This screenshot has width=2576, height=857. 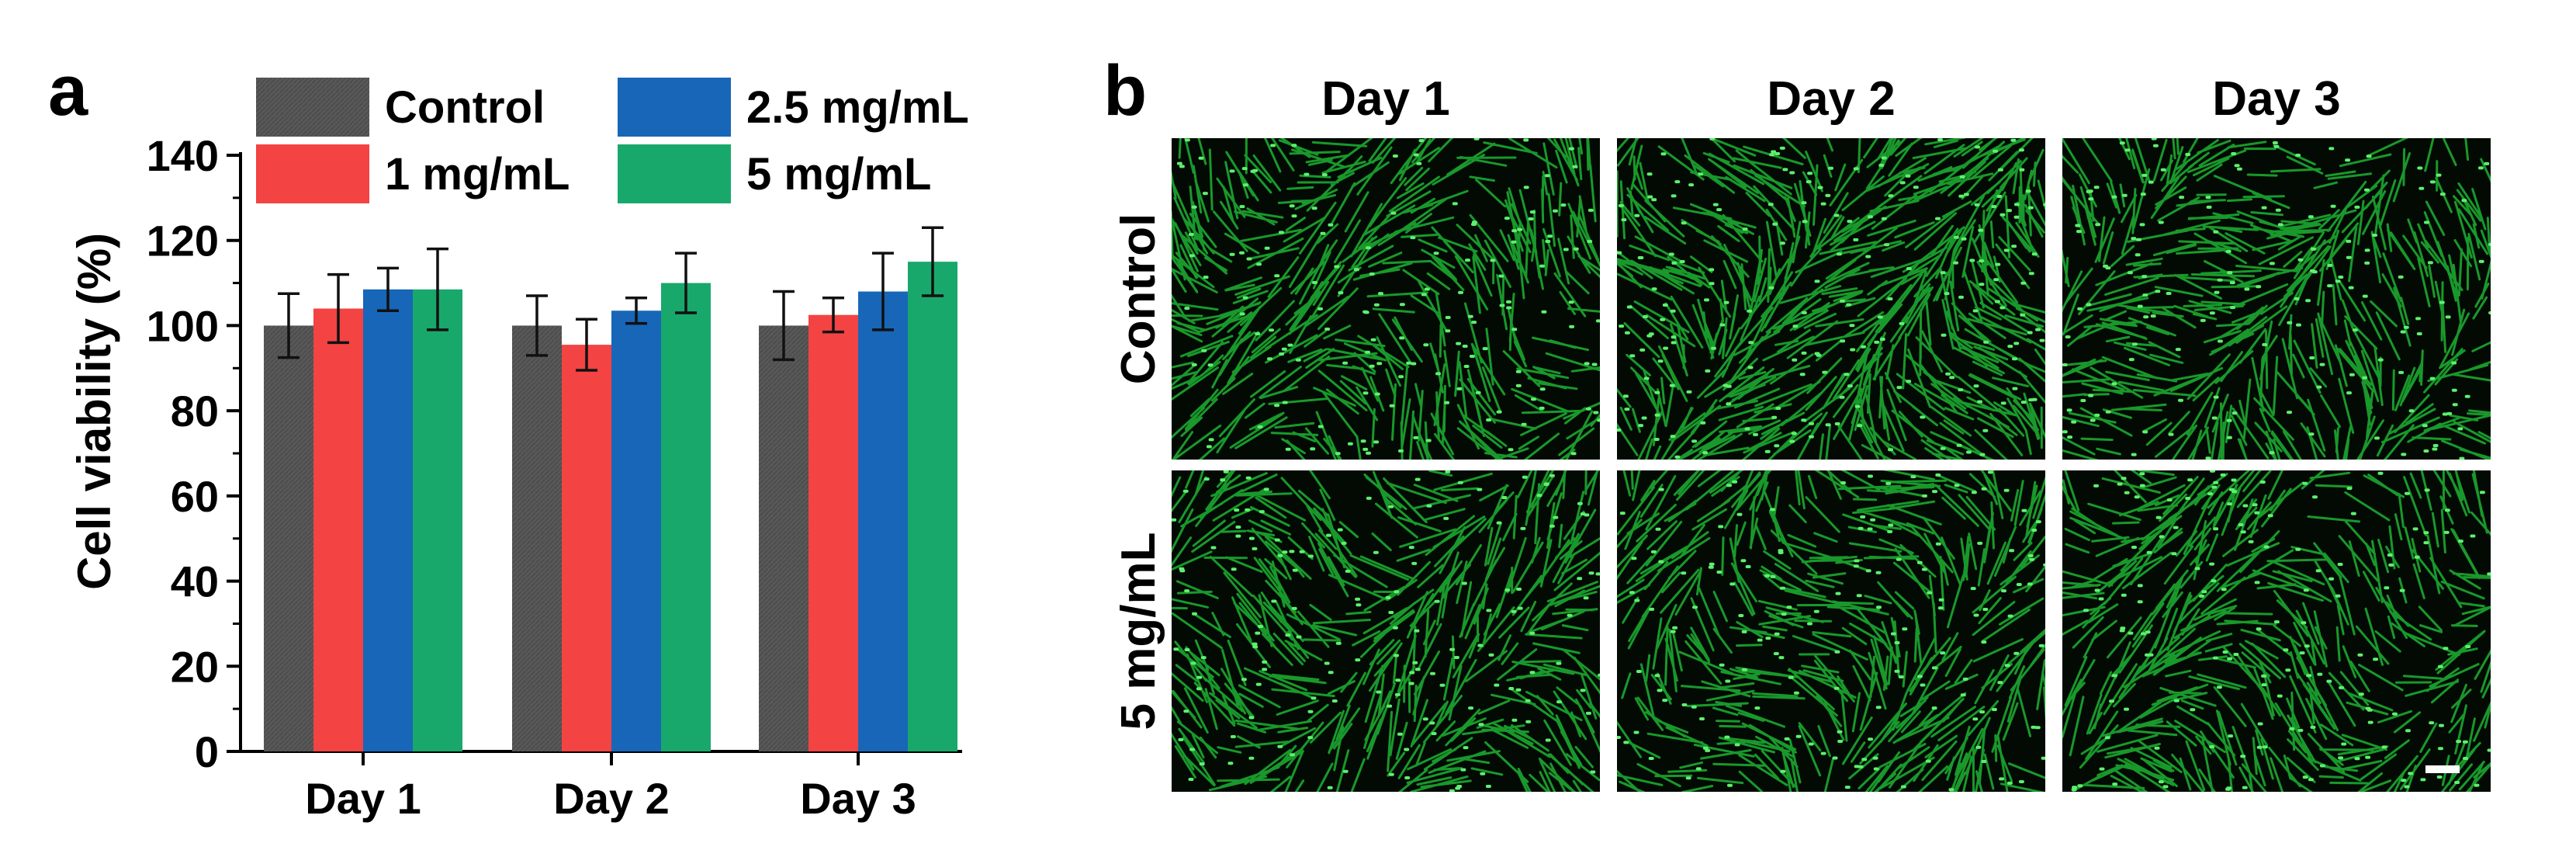 I want to click on micrograph-control-day3, so click(x=2276, y=299).